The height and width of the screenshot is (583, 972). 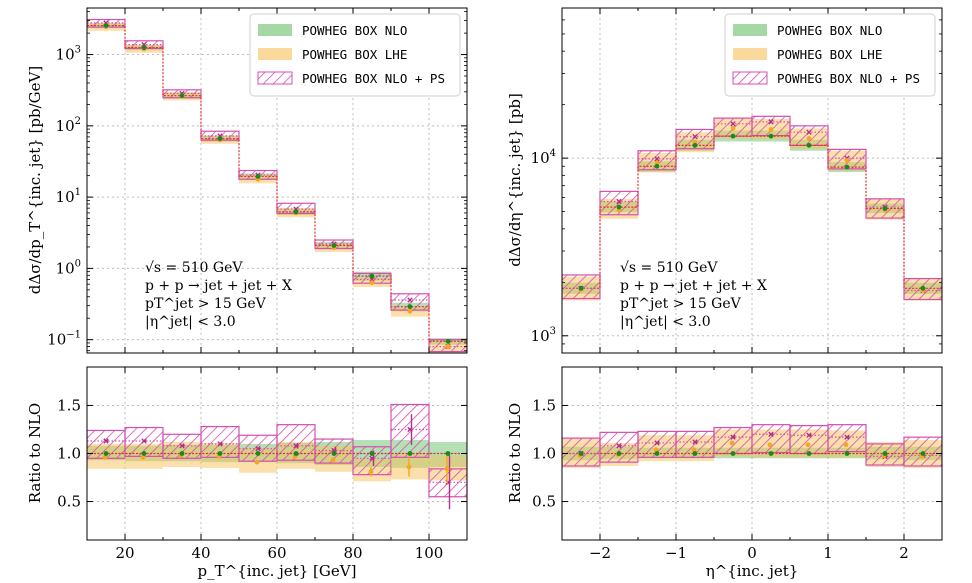 What do you see at coordinates (750, 54) in the screenshot?
I see `eta-legend-lhe-swatch` at bounding box center [750, 54].